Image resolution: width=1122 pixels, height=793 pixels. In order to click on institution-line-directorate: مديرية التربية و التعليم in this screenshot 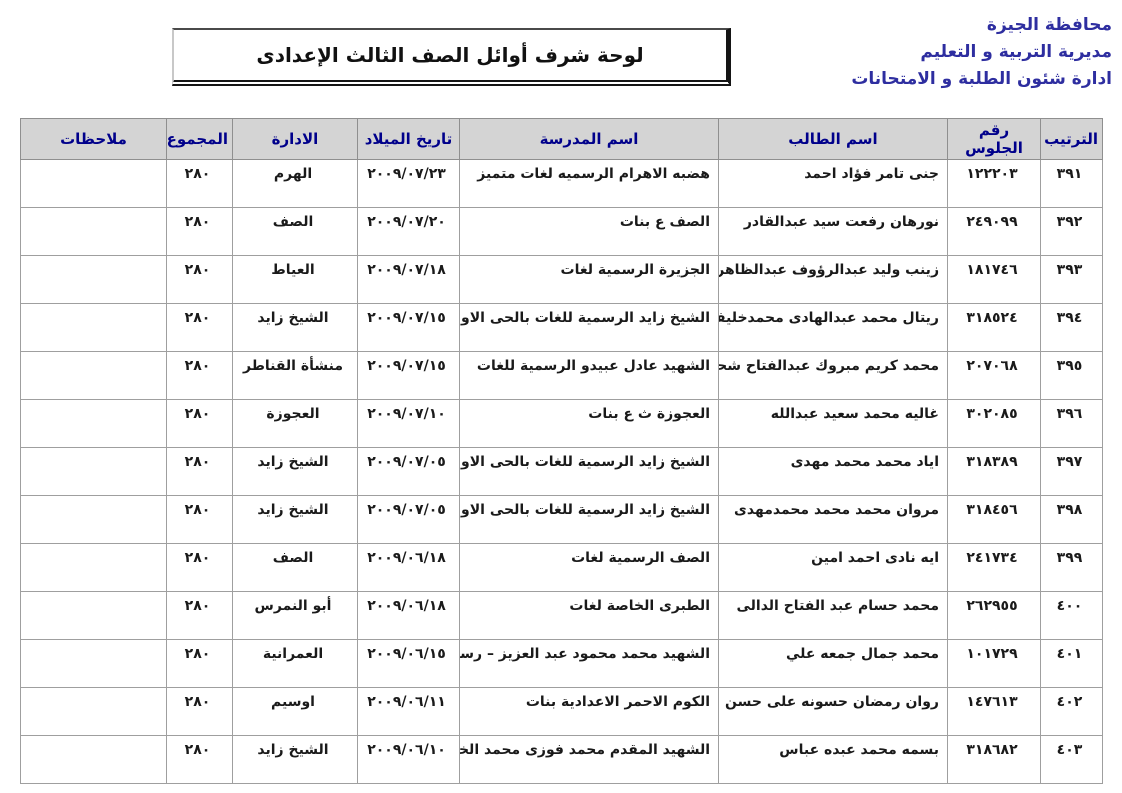, I will do `click(1016, 52)`.